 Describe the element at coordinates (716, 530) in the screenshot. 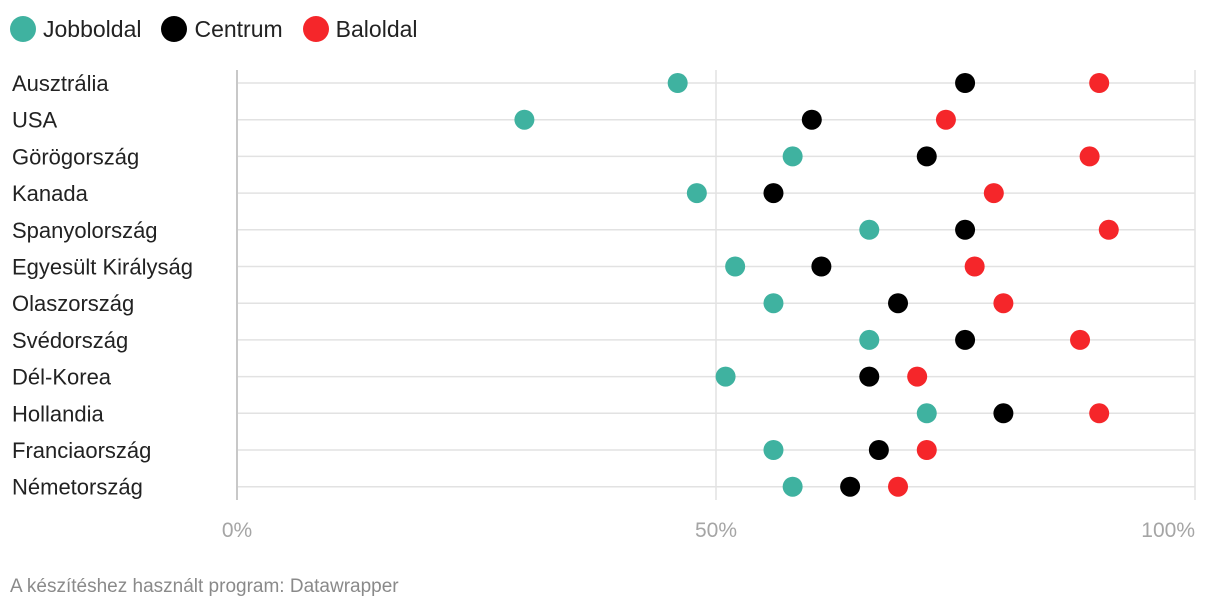

I see `x-tick-label: 50%` at that location.